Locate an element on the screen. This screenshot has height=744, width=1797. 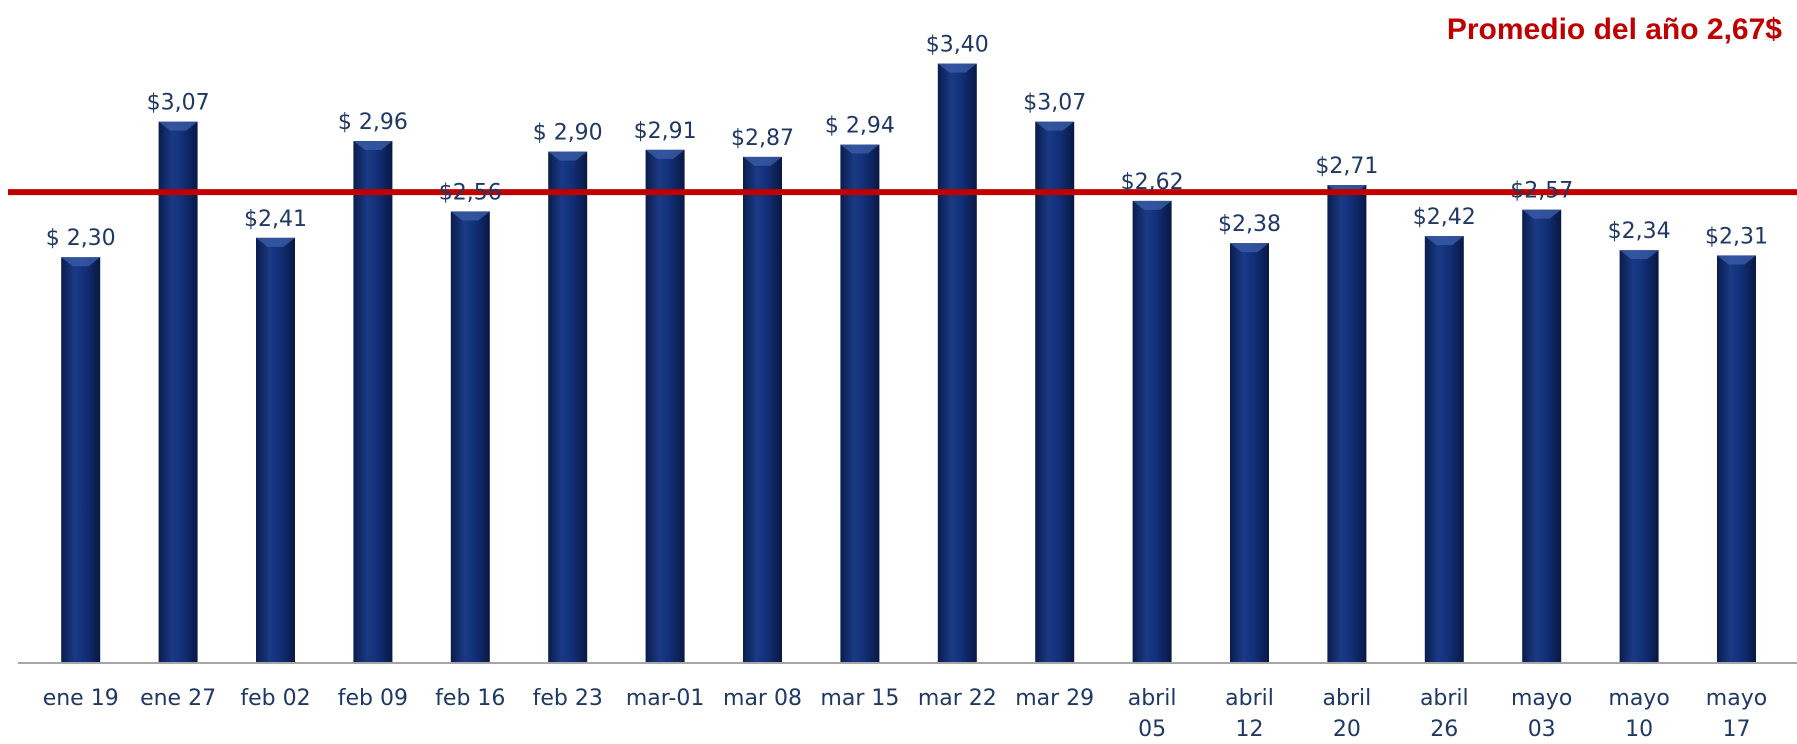
data-label: $2,57 is located at coordinates (1541, 191).